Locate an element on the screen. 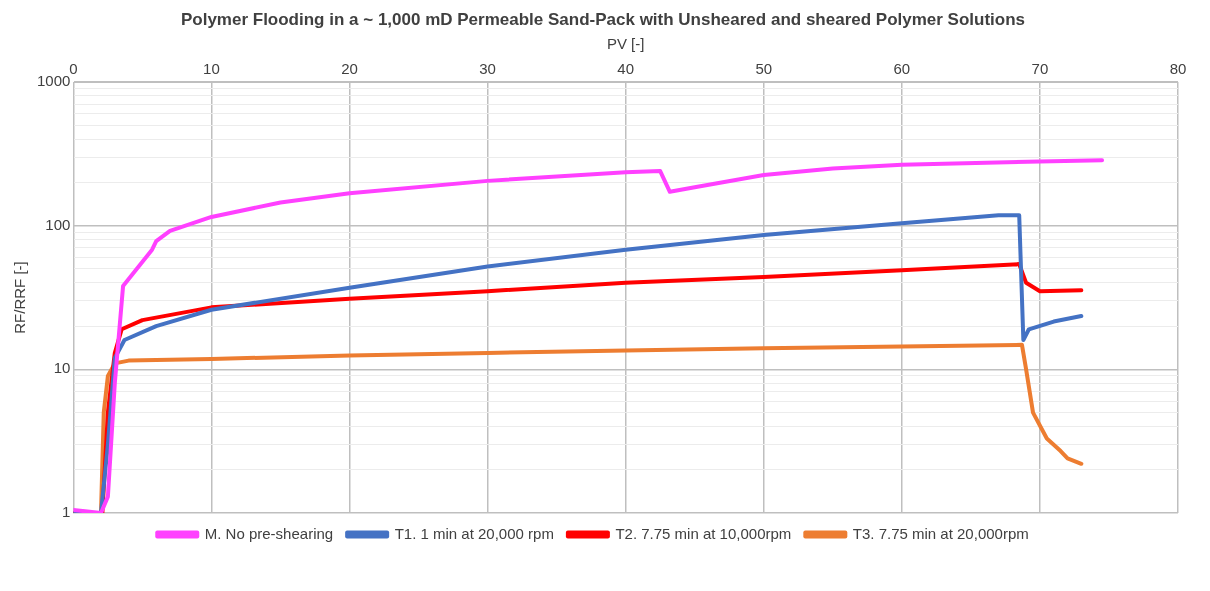 The height and width of the screenshot is (591, 1210). x-tick-label: 20 is located at coordinates (349, 69).